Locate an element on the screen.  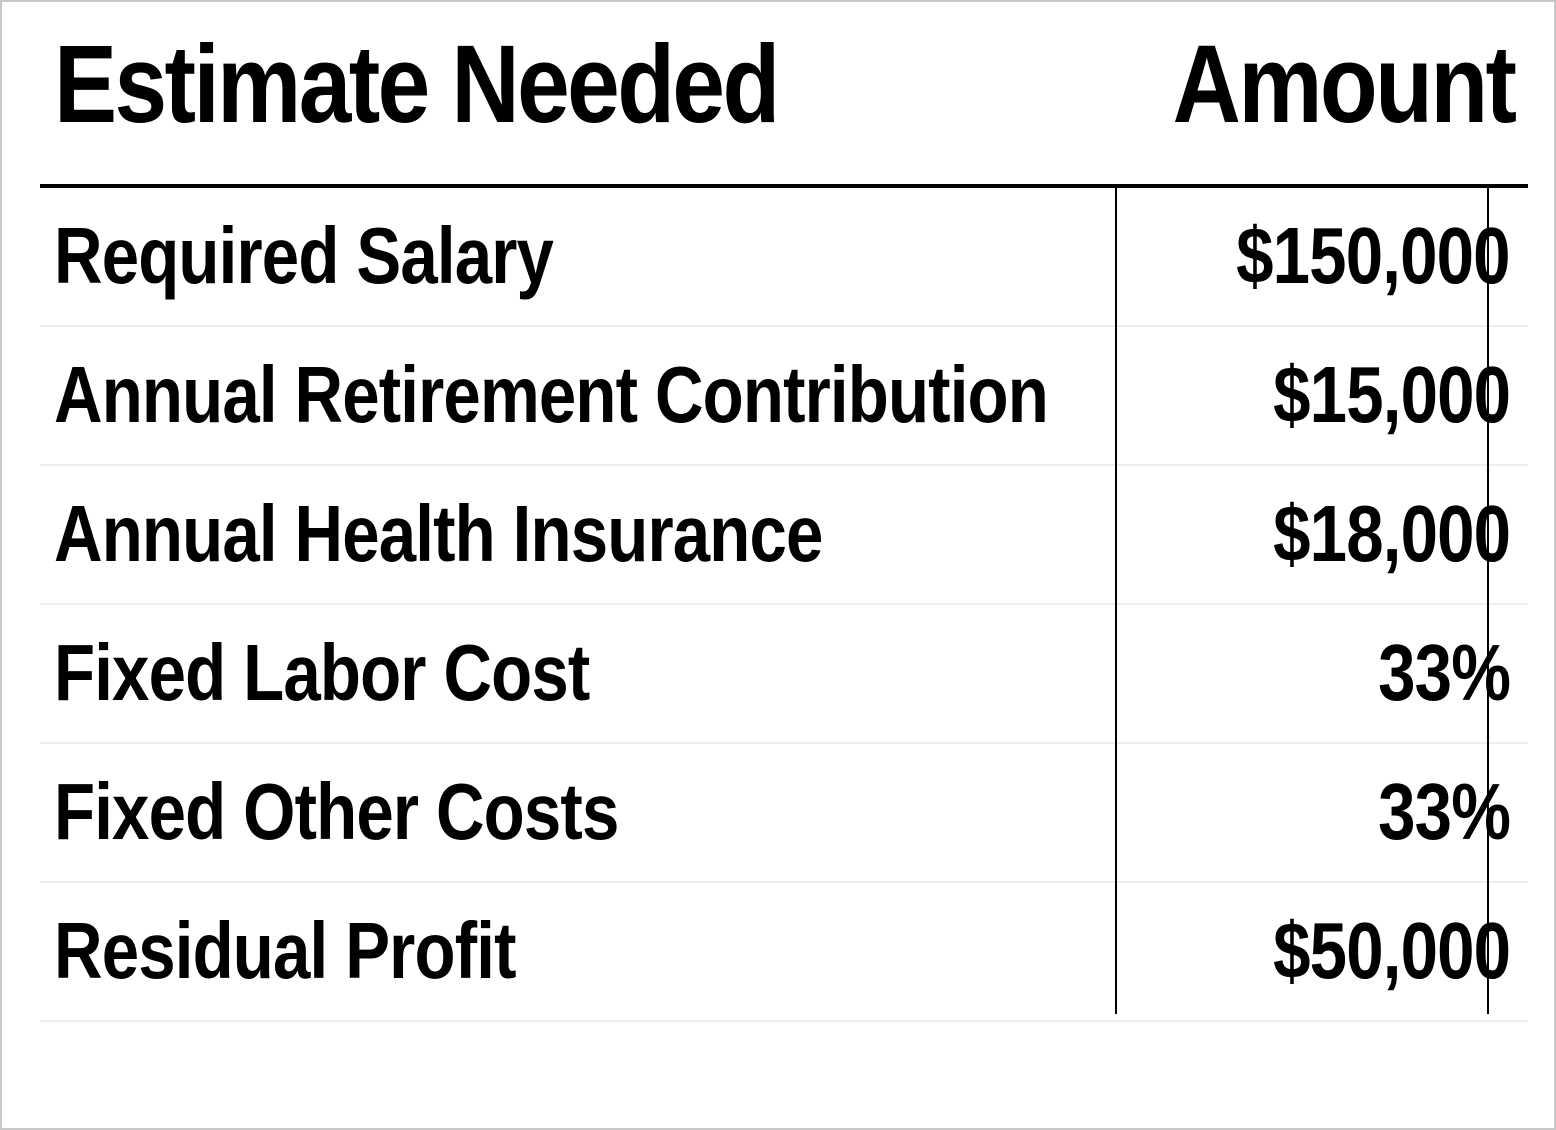
row-label: Fixed Labor Cost is located at coordinates (322, 672).